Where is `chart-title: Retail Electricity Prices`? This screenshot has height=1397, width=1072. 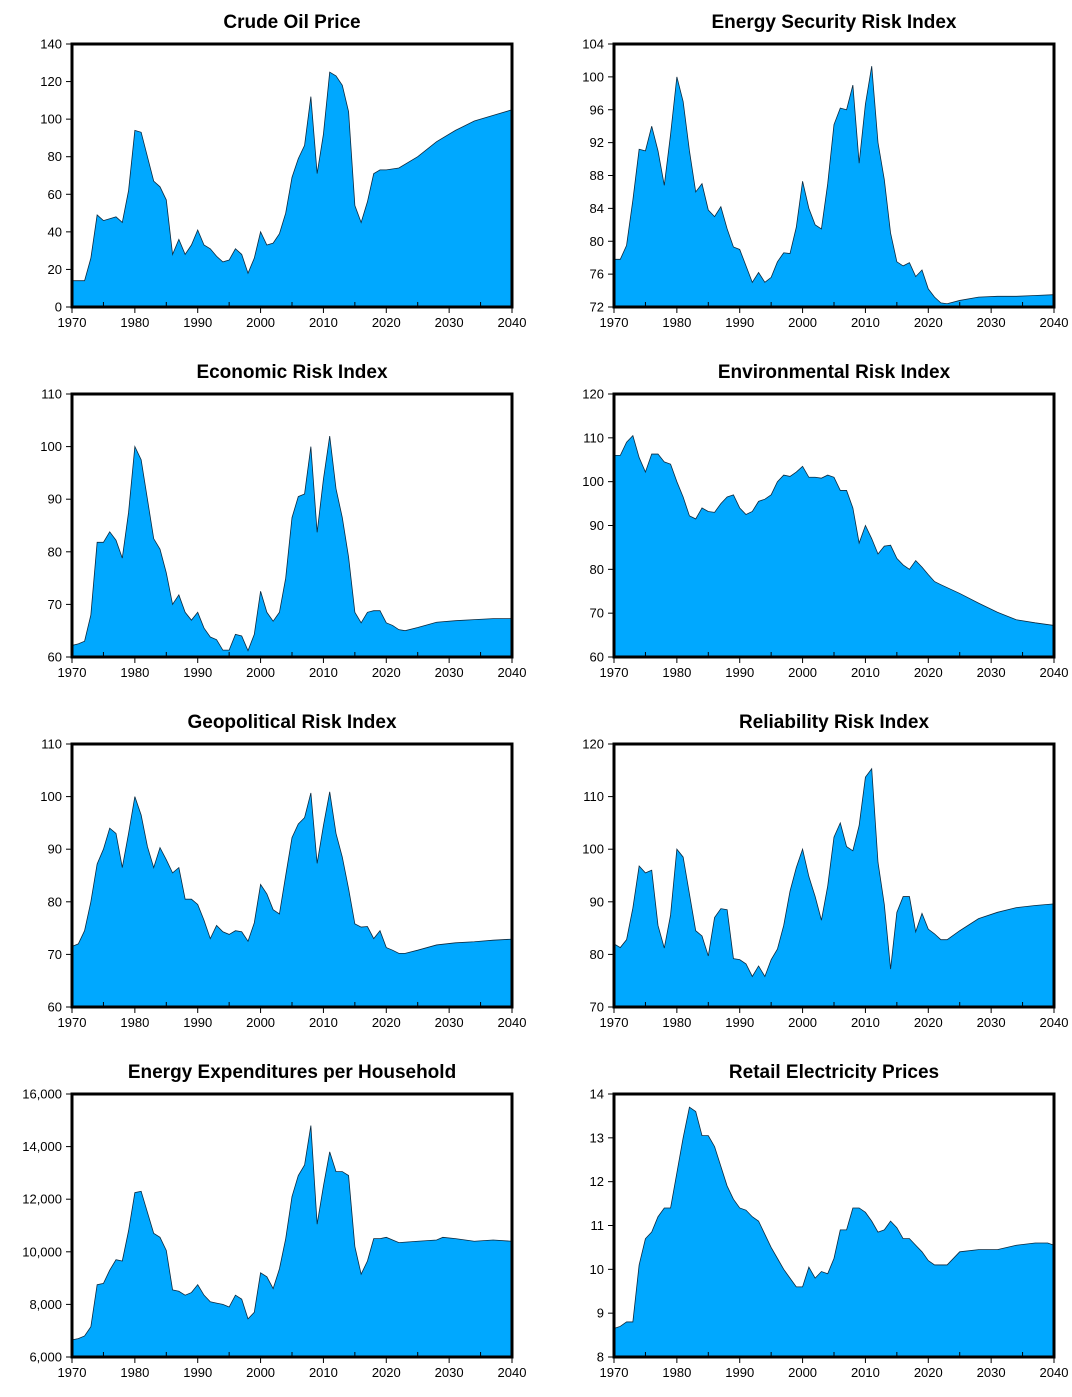 chart-title: Retail Electricity Prices is located at coordinates (834, 1072).